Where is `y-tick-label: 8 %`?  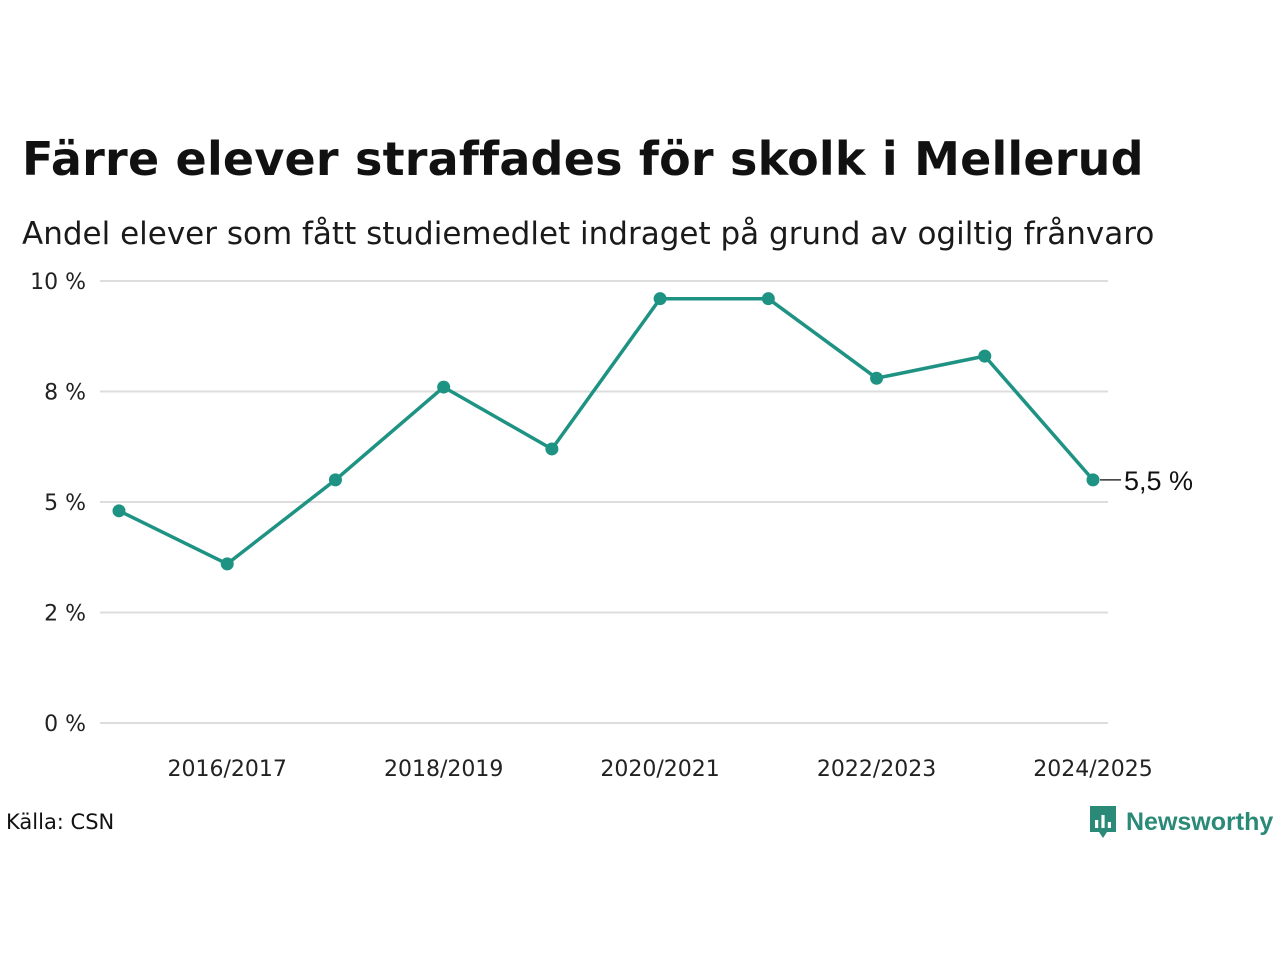 y-tick-label: 8 % is located at coordinates (65, 393).